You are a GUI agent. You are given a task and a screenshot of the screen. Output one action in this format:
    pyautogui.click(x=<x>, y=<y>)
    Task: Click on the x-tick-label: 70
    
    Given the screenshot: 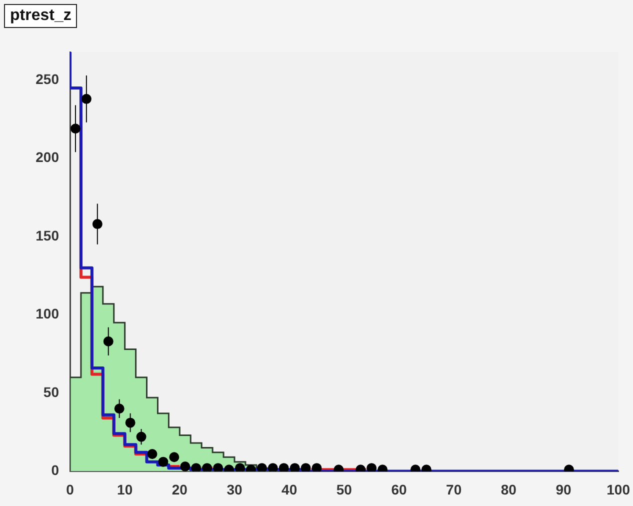 What is the action you would take?
    pyautogui.click(x=454, y=489)
    